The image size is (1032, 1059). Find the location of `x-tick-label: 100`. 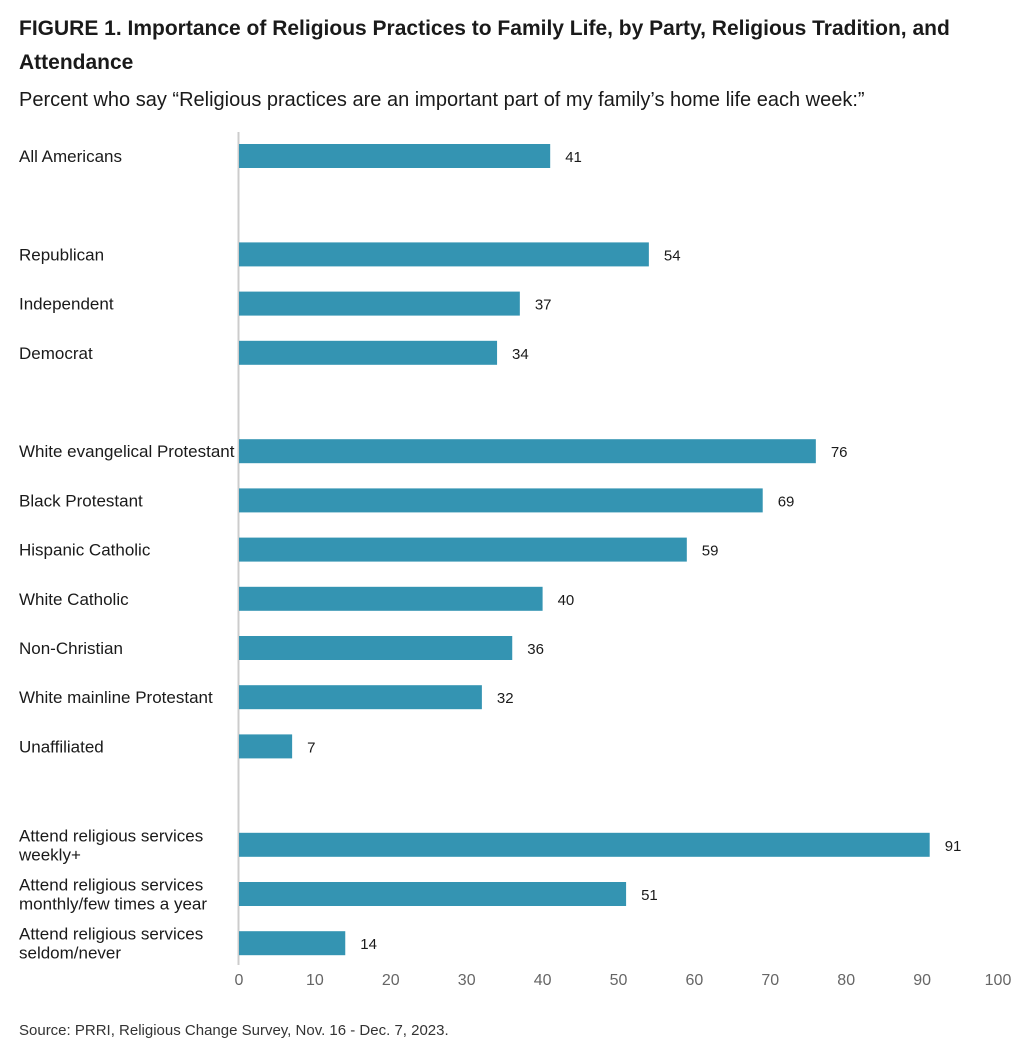

x-tick-label: 100 is located at coordinates (998, 980).